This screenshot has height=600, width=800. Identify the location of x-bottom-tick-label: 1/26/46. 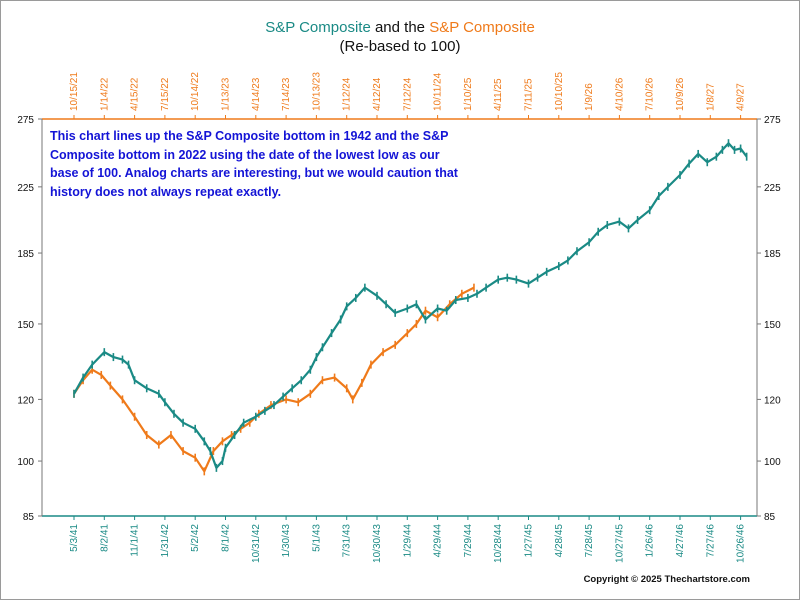
(650, 541).